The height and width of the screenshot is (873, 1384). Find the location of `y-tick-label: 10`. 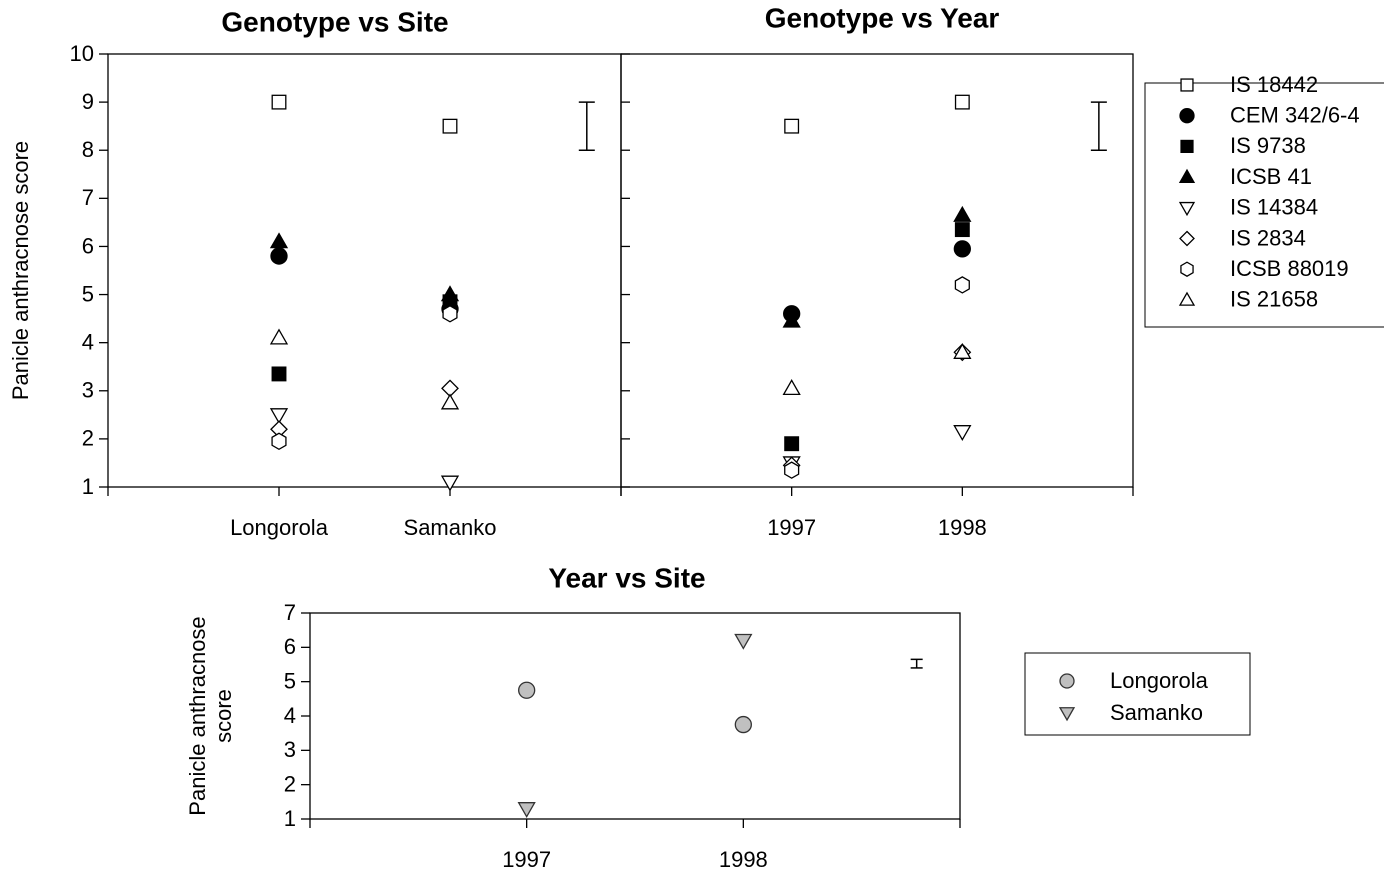

y-tick-label: 10 is located at coordinates (82, 53).